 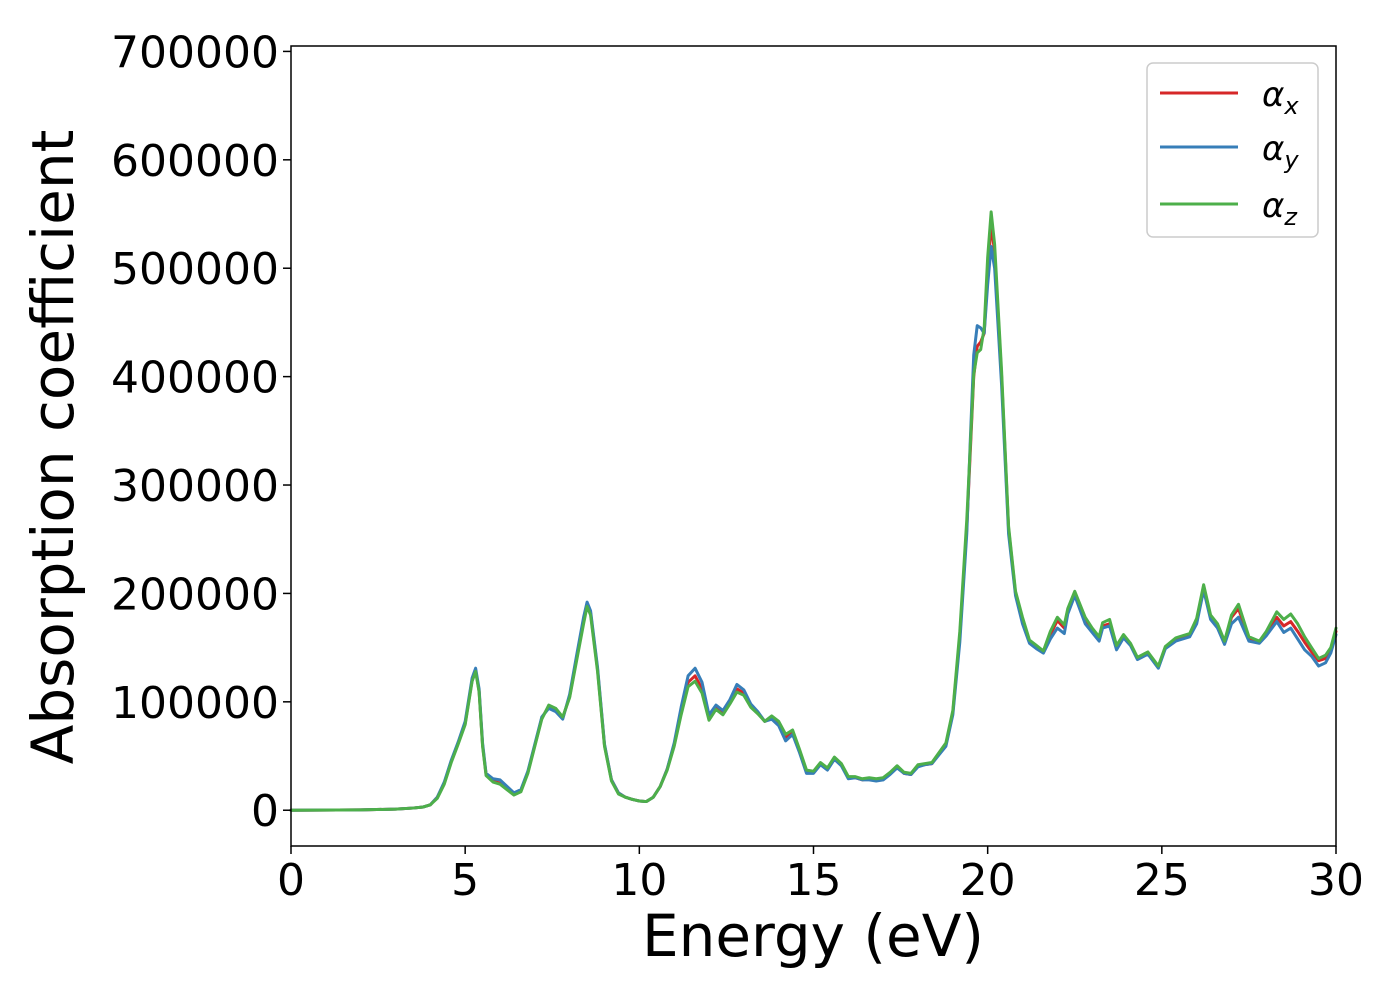 I want to click on x-tick-label-4: 20, so click(x=988, y=880).